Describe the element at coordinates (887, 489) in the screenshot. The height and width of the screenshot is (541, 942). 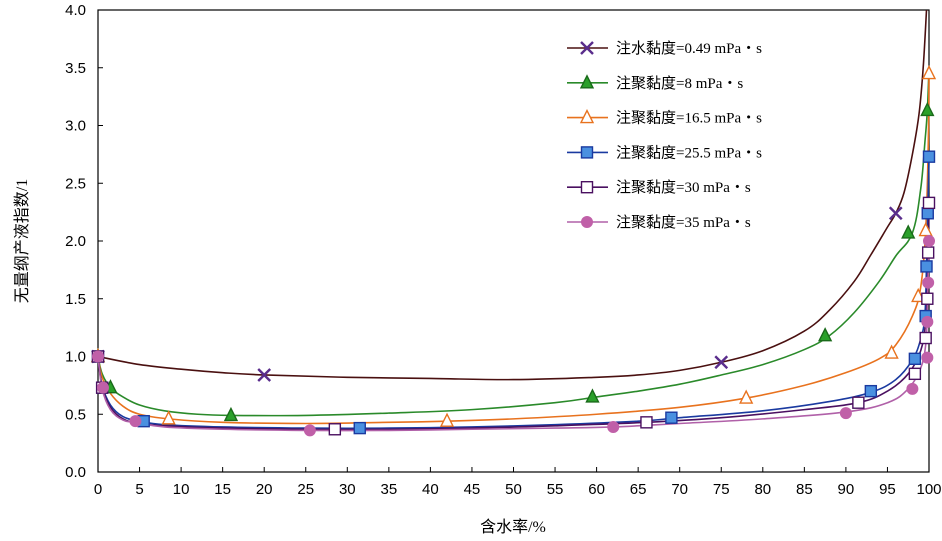
I see `x-tick-label: 95` at that location.